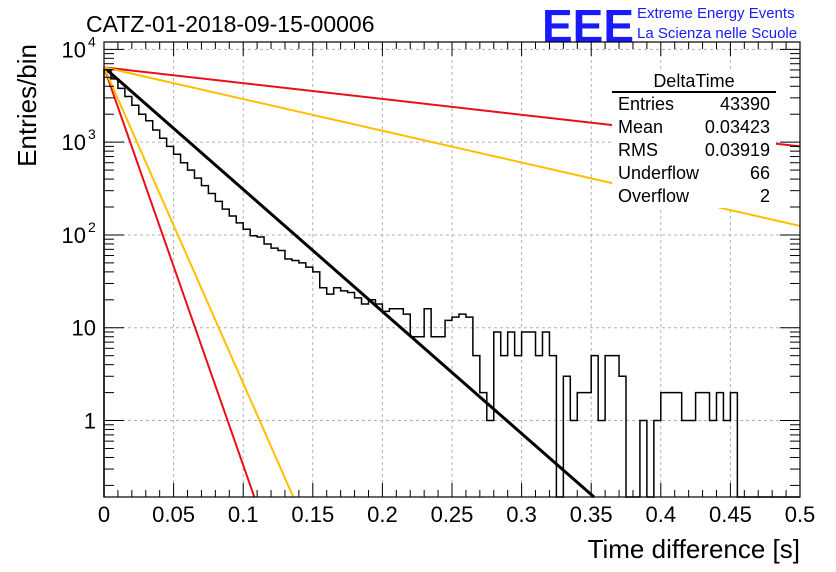 The height and width of the screenshot is (572, 836). Describe the element at coordinates (693, 81) in the screenshot. I see `stats-title: DeltaTime` at that location.